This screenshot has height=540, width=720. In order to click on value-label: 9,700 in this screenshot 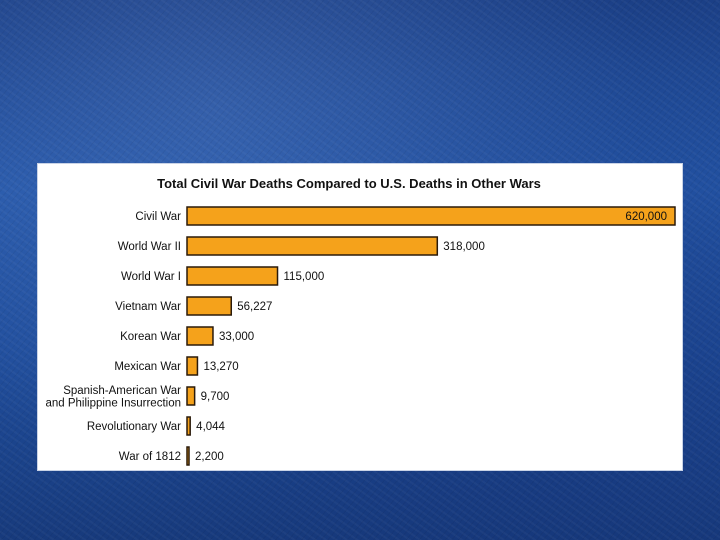, I will do `click(215, 397)`.